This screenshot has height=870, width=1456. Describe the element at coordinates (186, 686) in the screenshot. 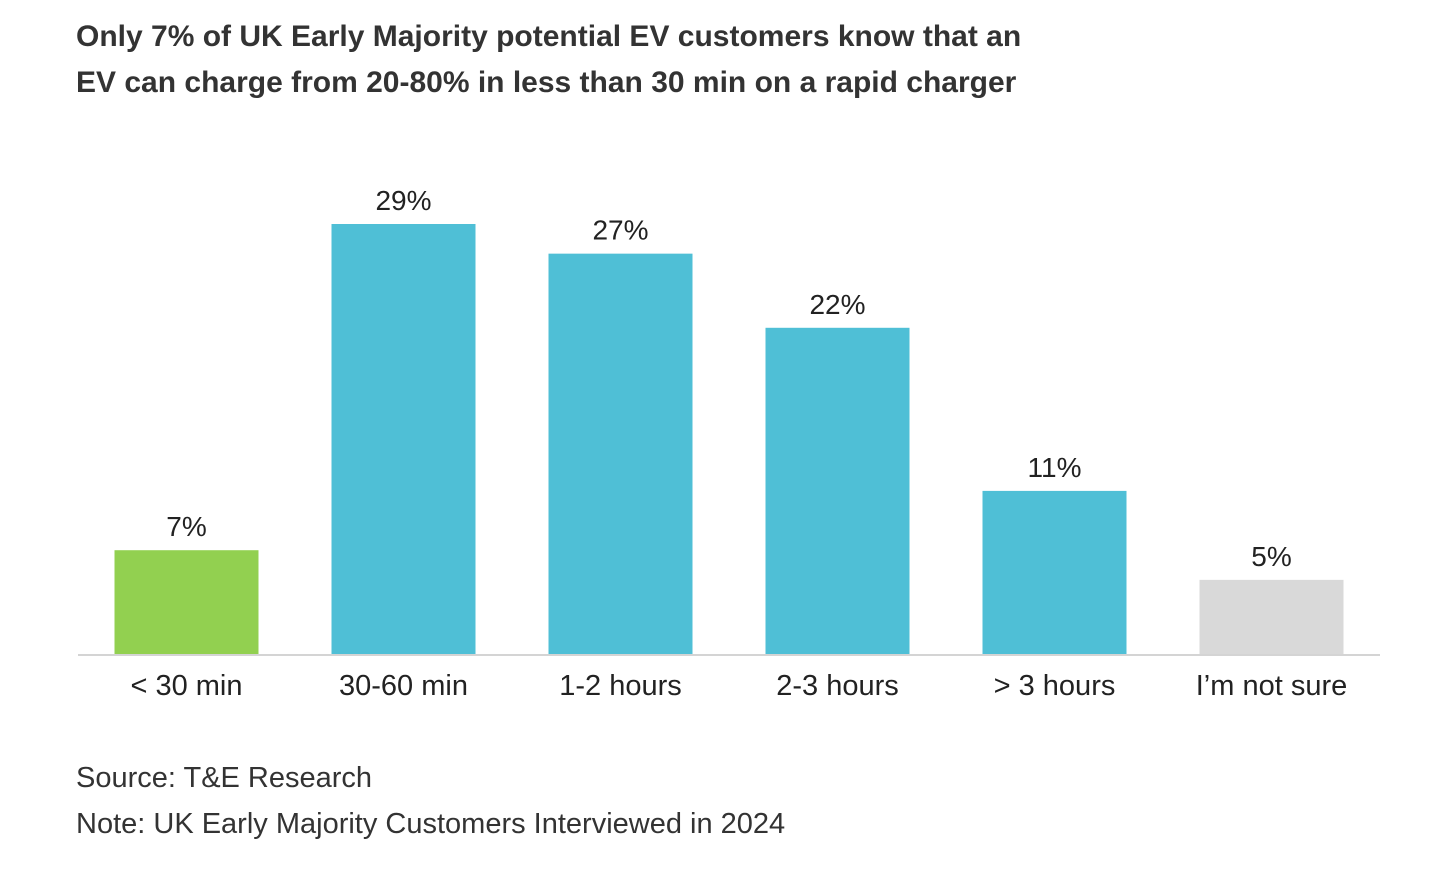

I see `category-label-1: < 30 min` at that location.